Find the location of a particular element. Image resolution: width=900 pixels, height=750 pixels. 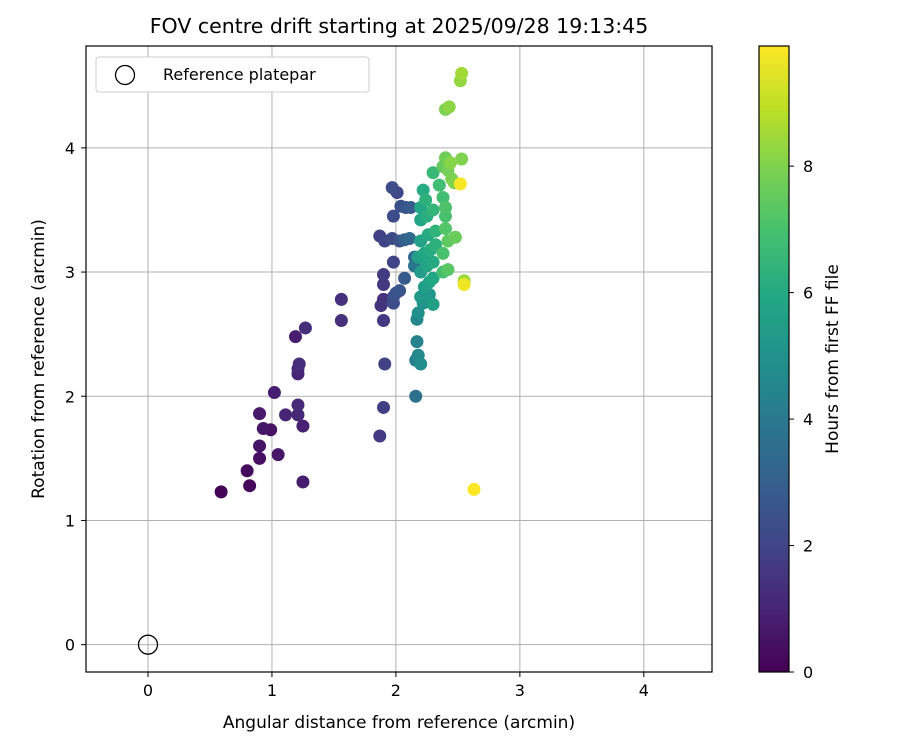

x-tick-label: 2 is located at coordinates (396, 690).